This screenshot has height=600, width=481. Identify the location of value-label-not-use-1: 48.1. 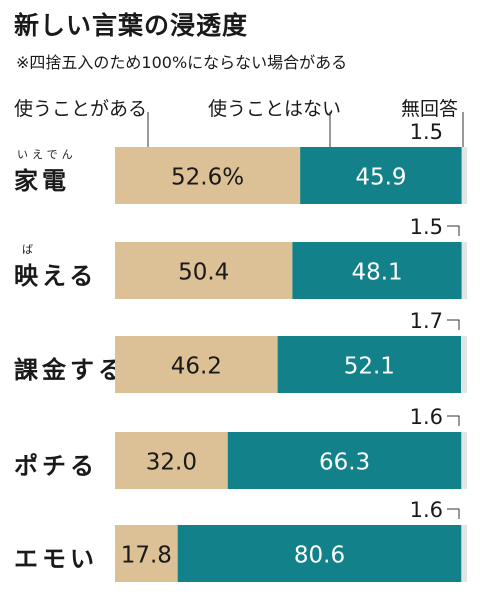
(376, 273).